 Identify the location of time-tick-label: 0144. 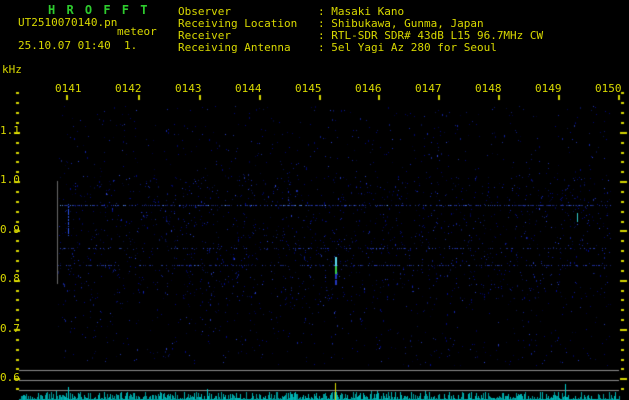
(248, 88).